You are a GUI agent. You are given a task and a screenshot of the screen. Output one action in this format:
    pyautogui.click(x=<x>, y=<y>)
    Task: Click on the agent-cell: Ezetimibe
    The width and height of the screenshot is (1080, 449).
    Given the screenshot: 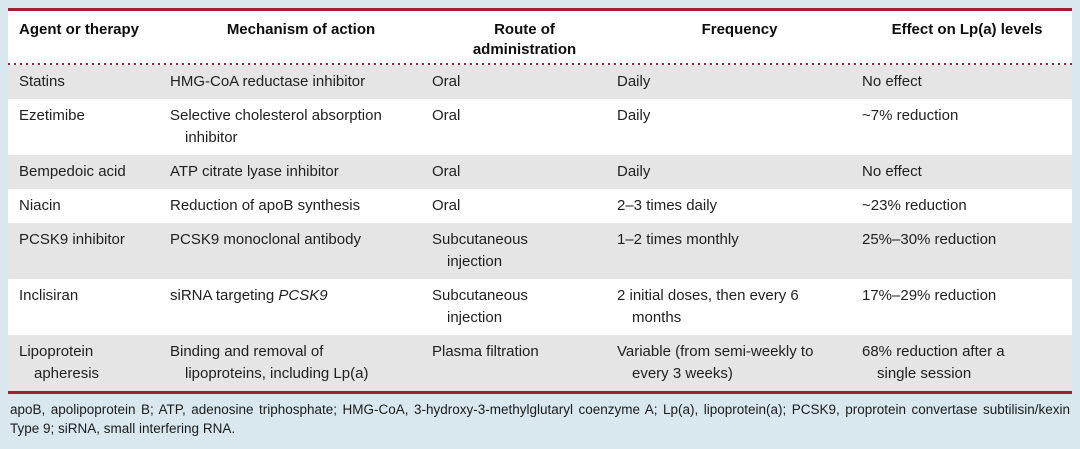 What is the action you would take?
    pyautogui.click(x=52, y=115)
    